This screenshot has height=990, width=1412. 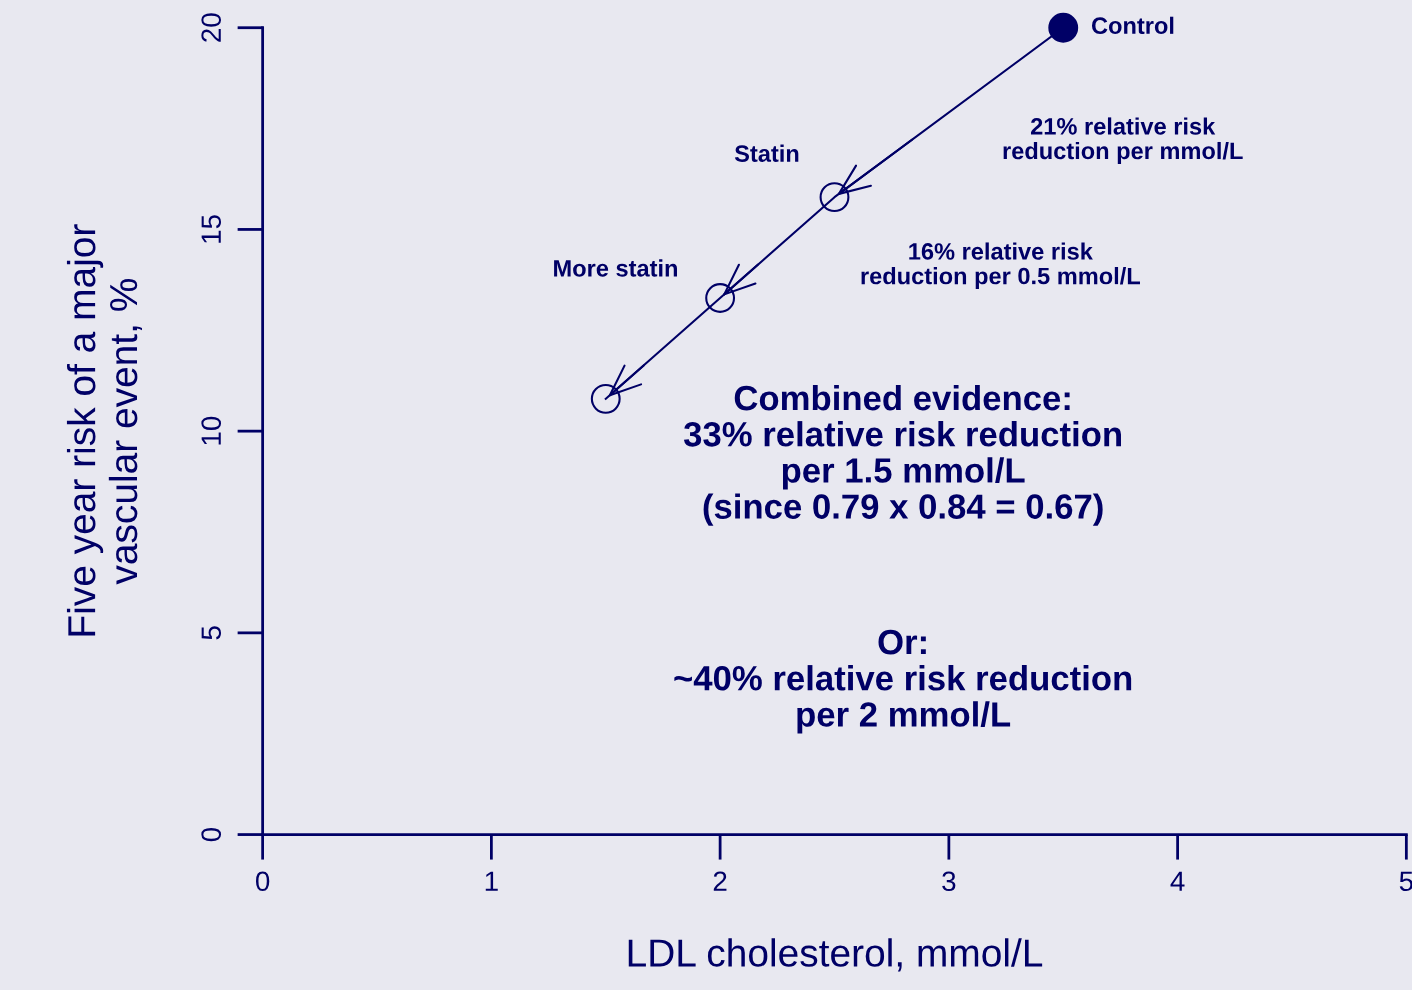 What do you see at coordinates (491, 881) in the screenshot?
I see `x-tick-label: 1` at bounding box center [491, 881].